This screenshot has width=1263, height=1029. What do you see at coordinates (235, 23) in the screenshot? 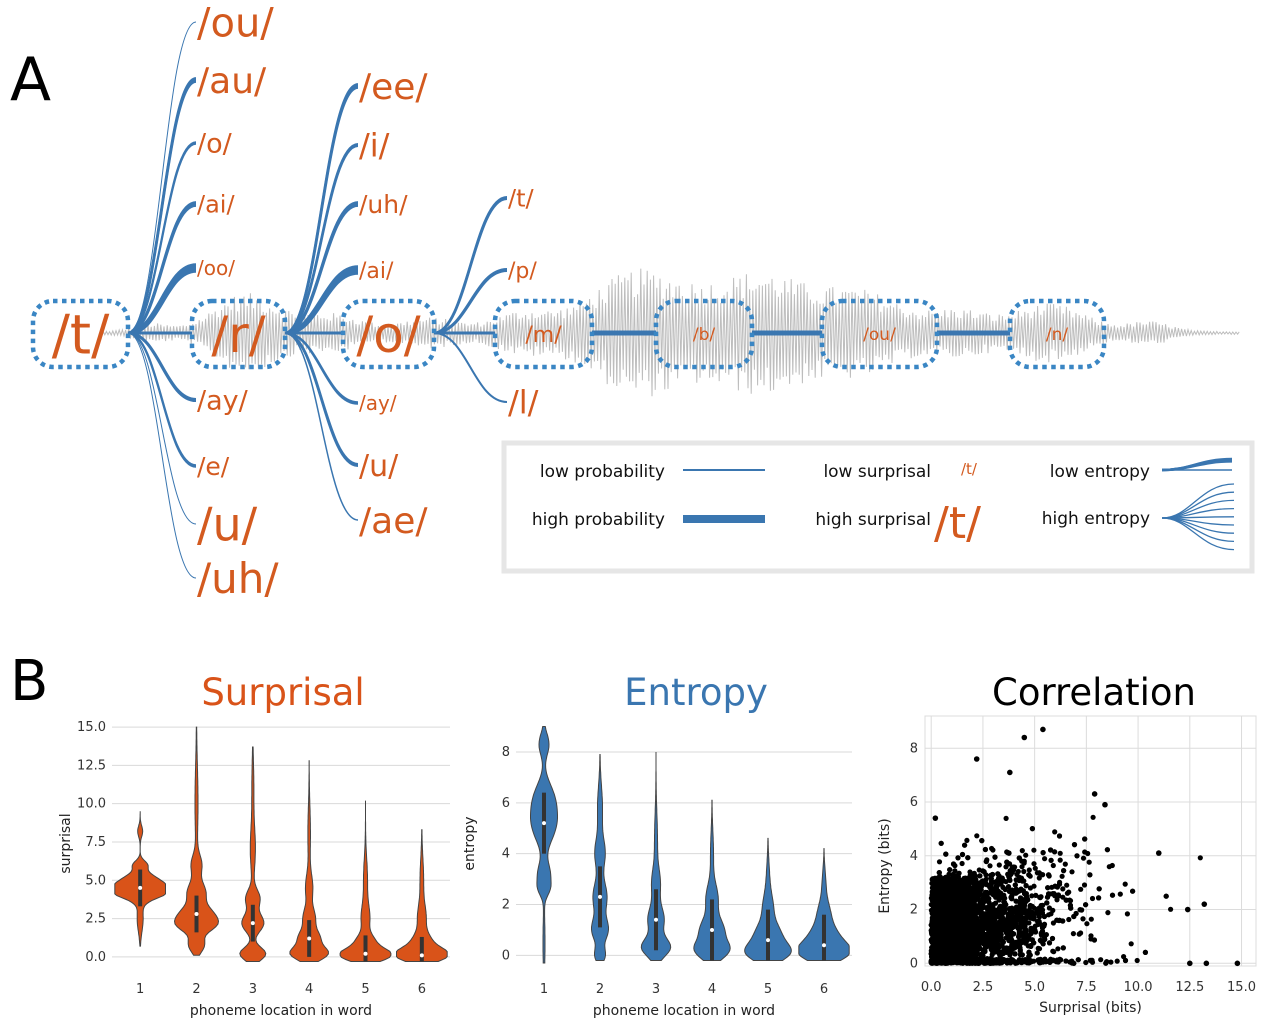
I see `t-label-0: /ou/` at bounding box center [235, 23].